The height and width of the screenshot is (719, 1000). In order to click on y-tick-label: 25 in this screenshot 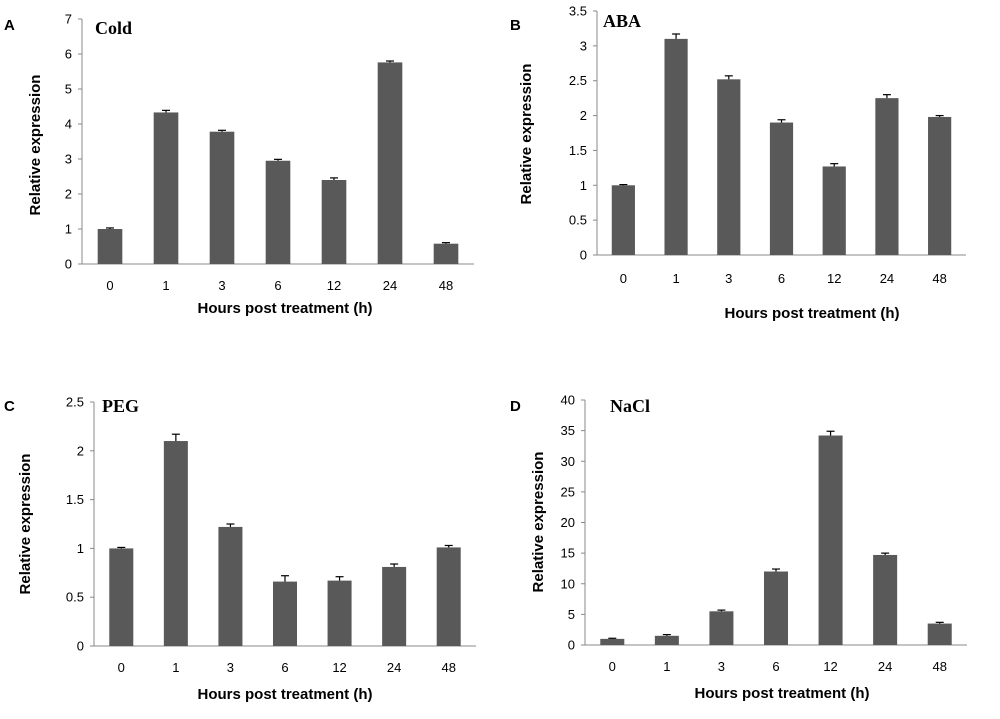, I will do `click(568, 491)`.